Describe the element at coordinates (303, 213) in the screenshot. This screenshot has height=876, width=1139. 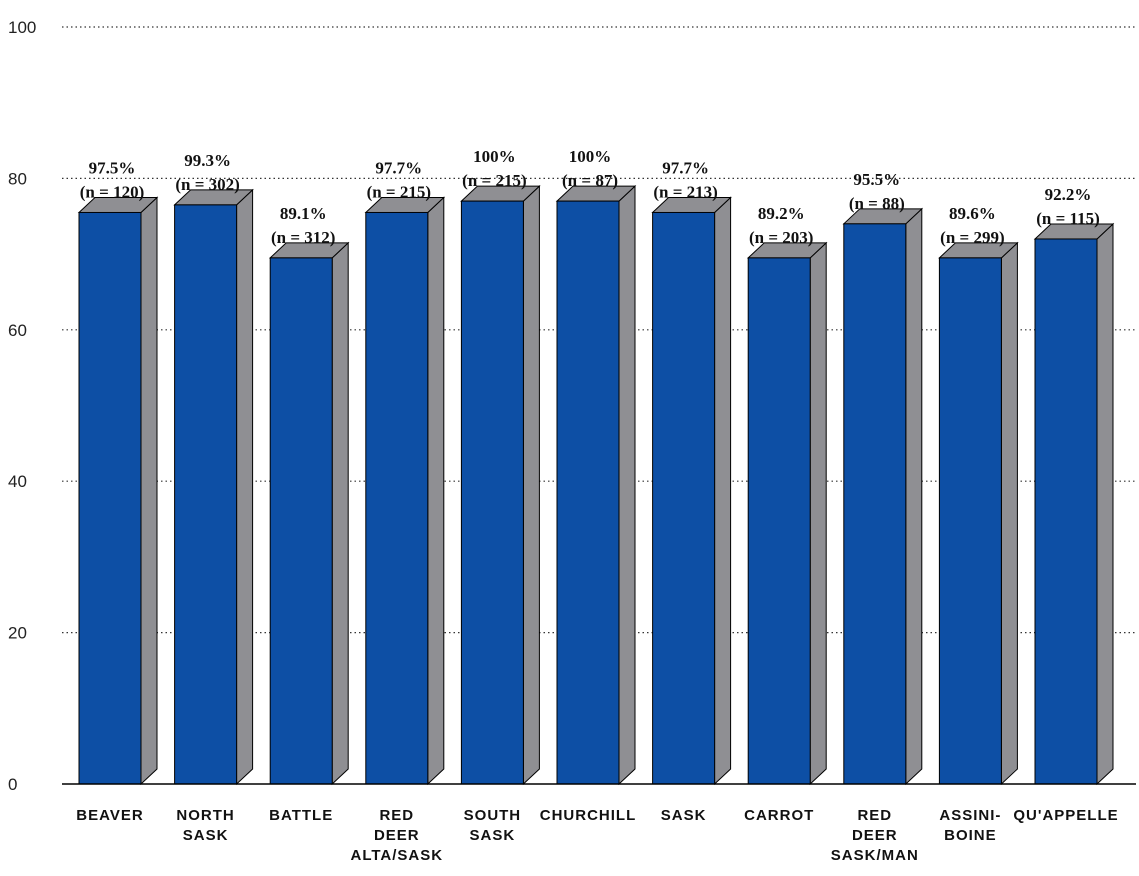
I see `bar-percent-label: 89.1%` at that location.